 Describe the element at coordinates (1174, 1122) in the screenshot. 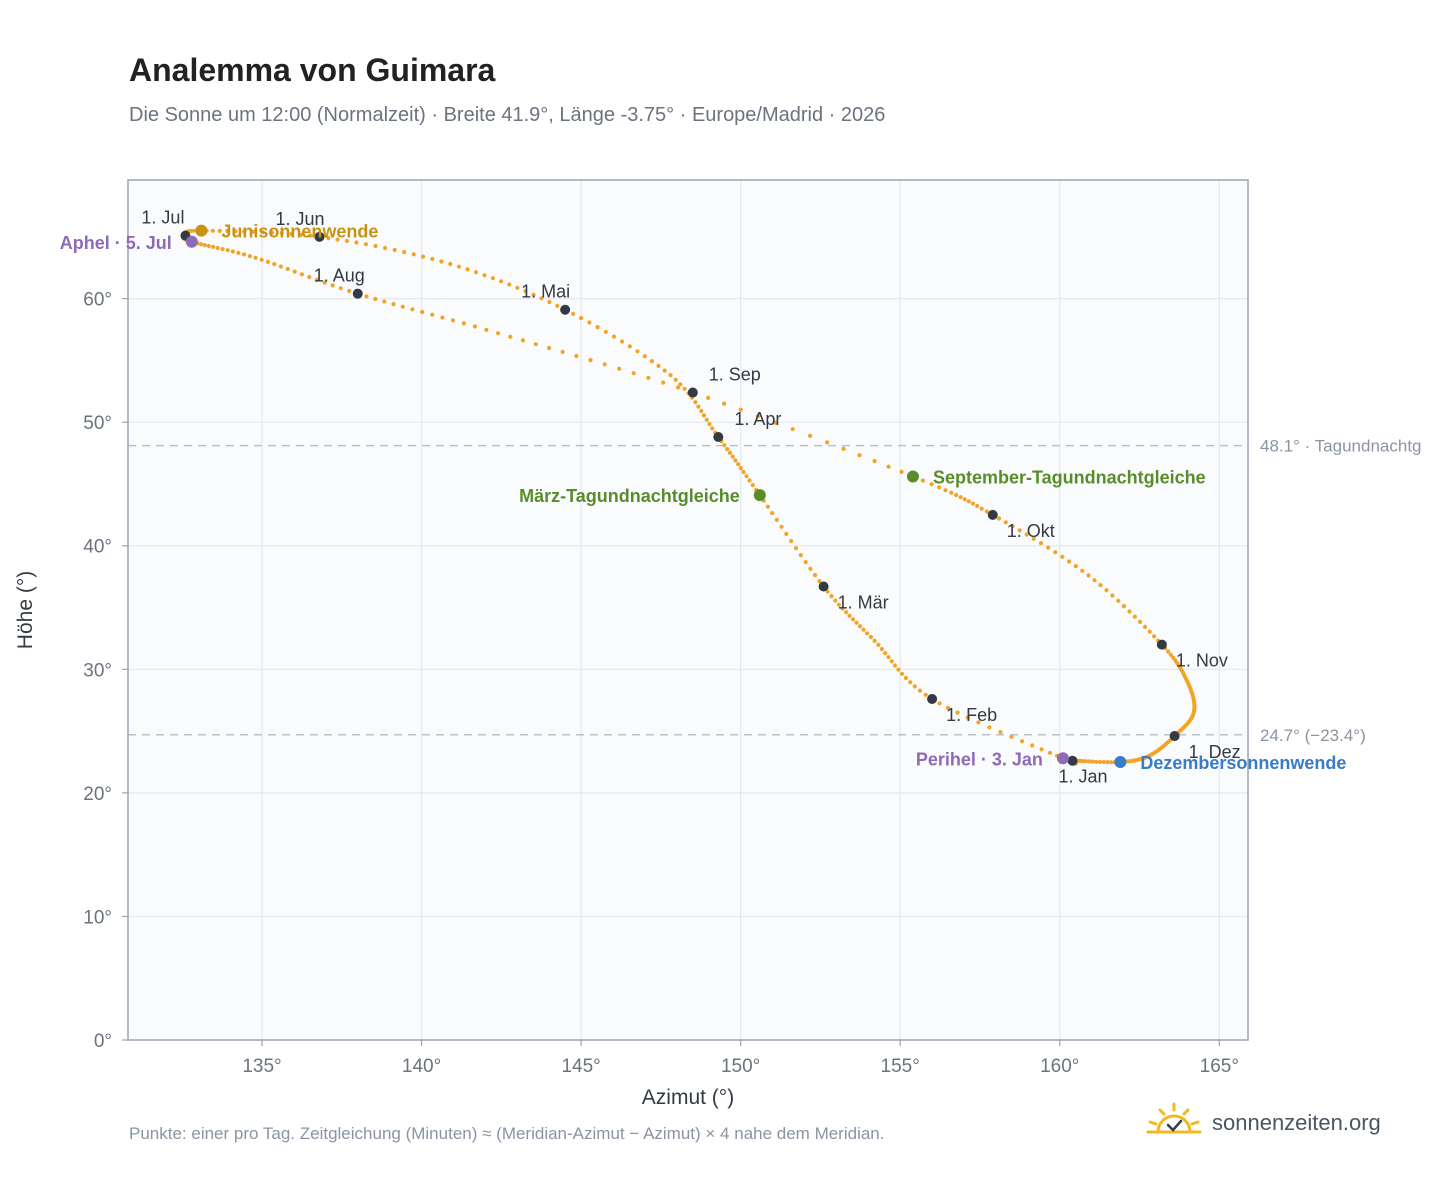

I see `sun-logo-icon` at that location.